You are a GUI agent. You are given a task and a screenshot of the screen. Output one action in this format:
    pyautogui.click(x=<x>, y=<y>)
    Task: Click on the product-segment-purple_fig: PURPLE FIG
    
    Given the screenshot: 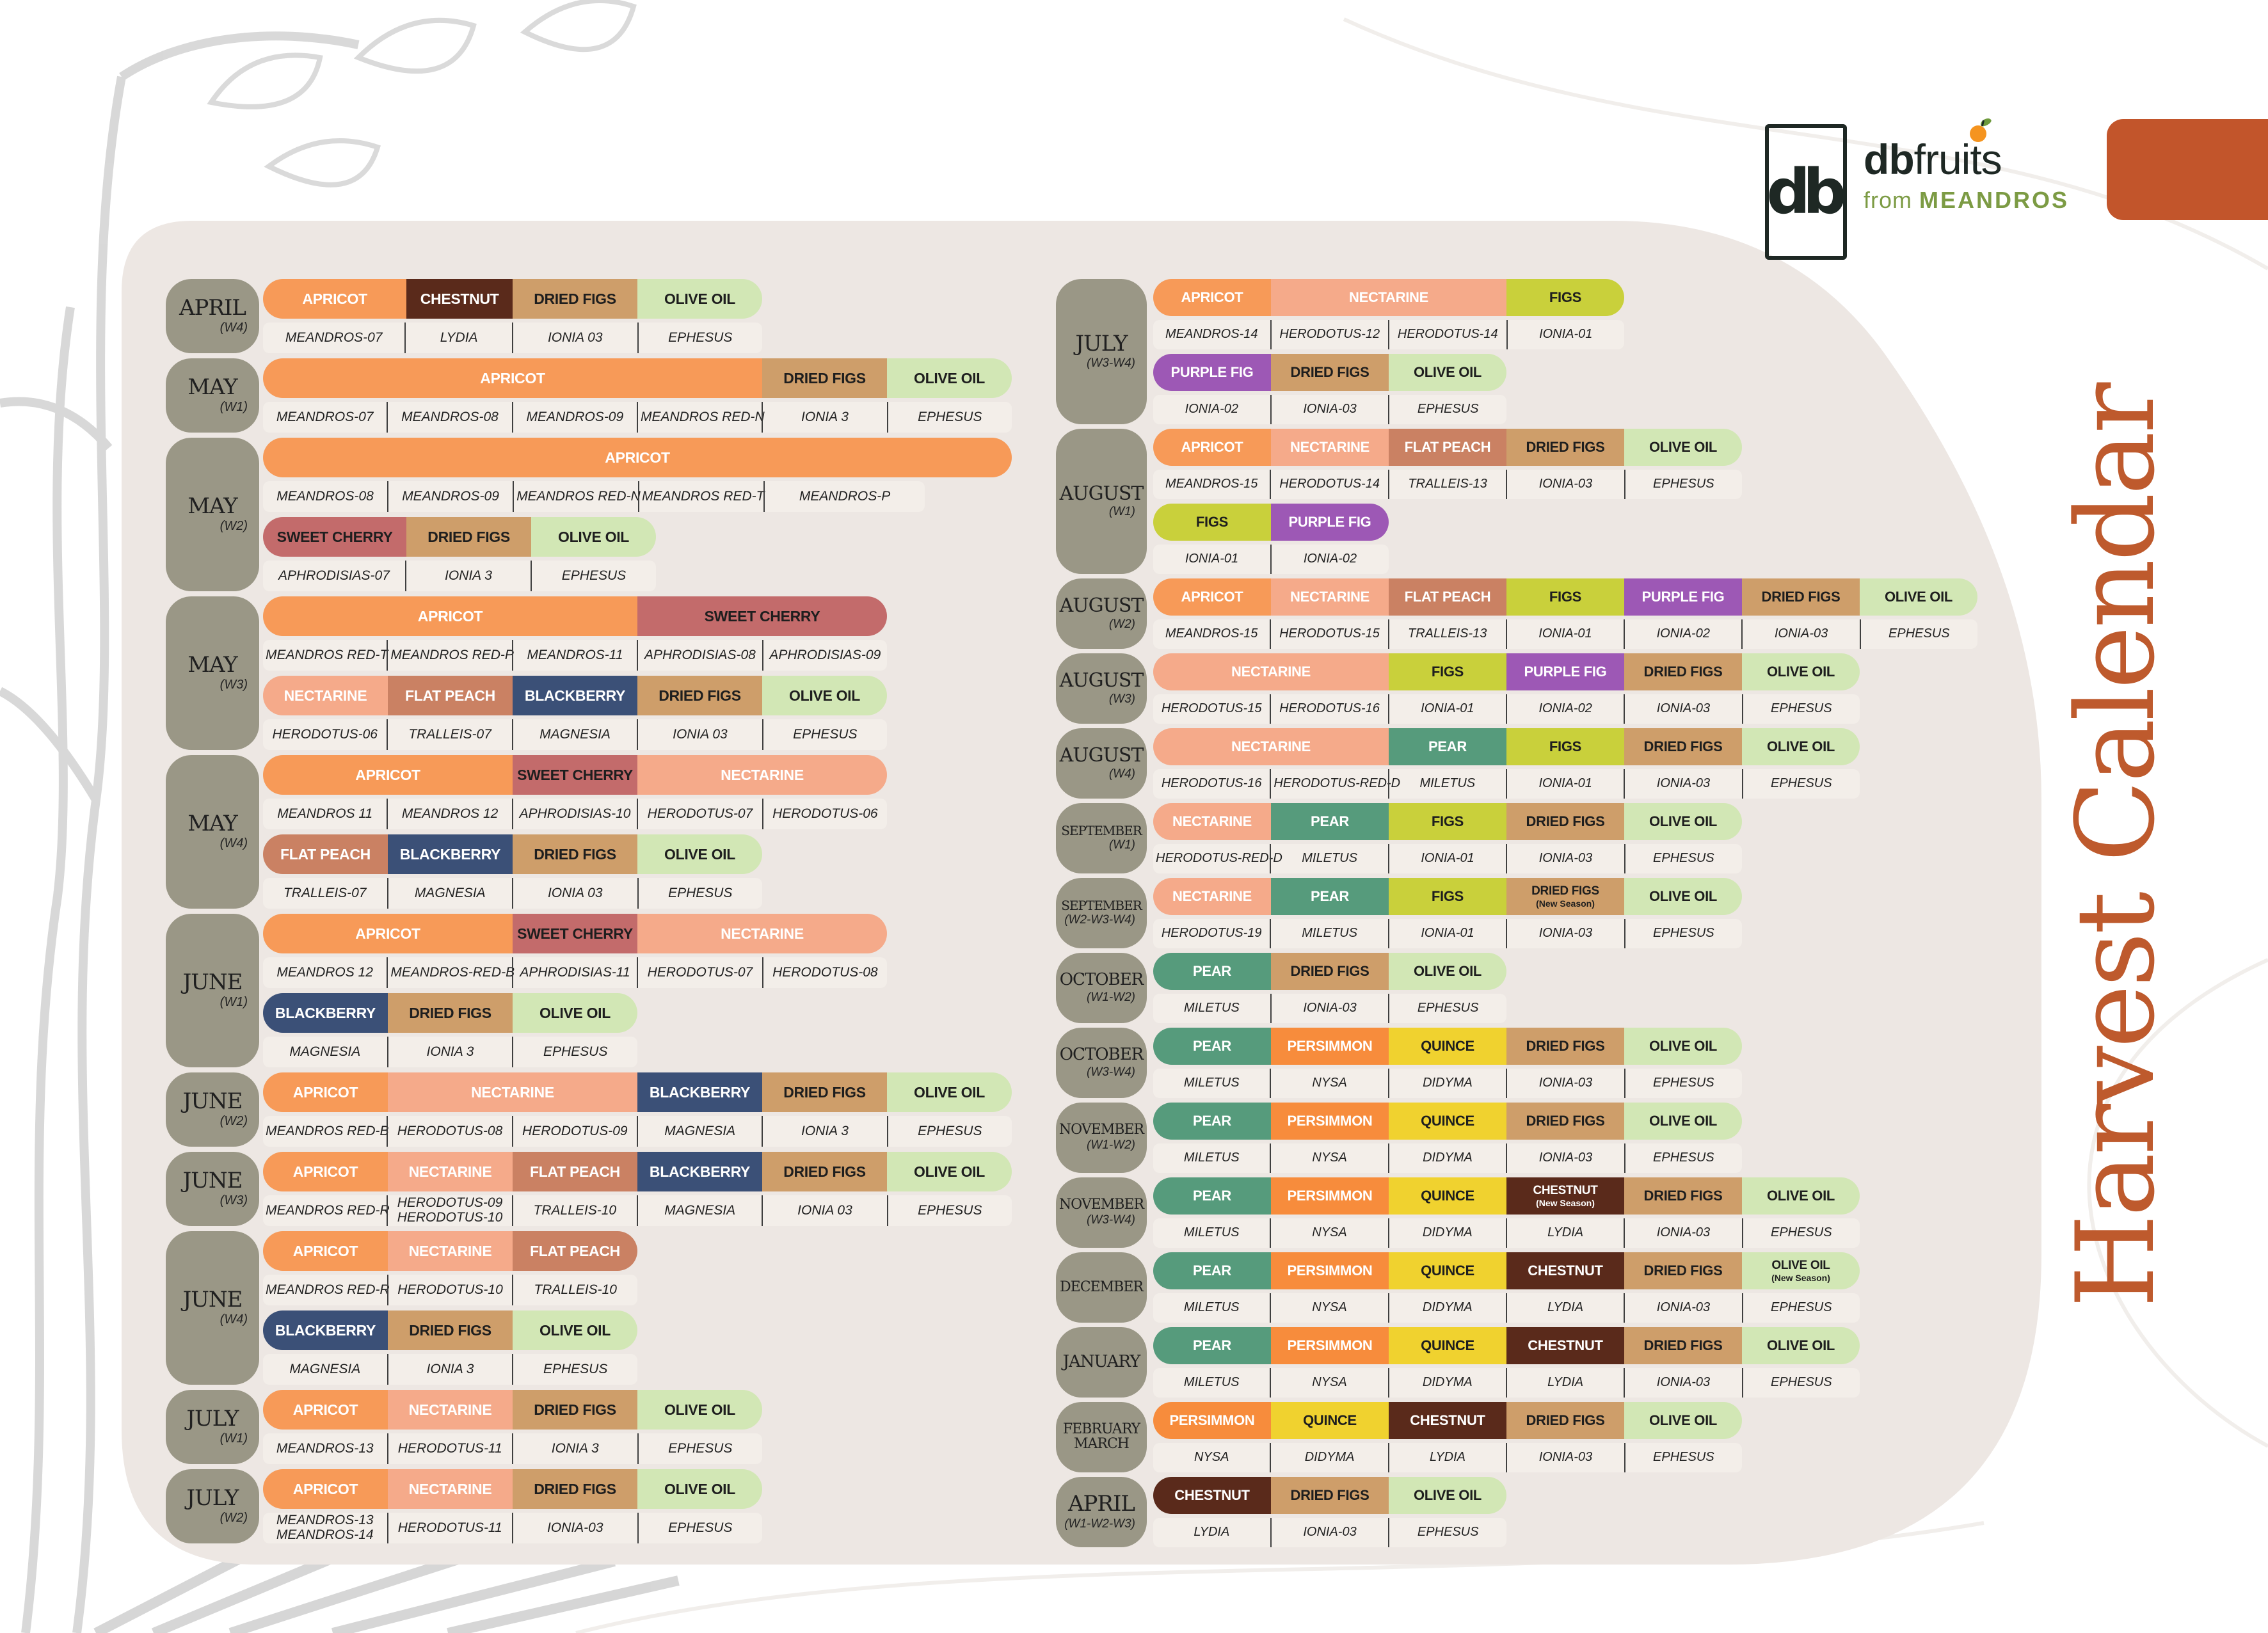 What is the action you would take?
    pyautogui.click(x=1330, y=522)
    